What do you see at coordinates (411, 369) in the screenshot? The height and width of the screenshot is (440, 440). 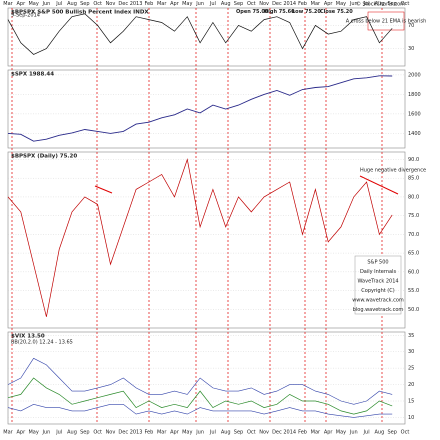 I see `y-tick-label: 25` at bounding box center [411, 369].